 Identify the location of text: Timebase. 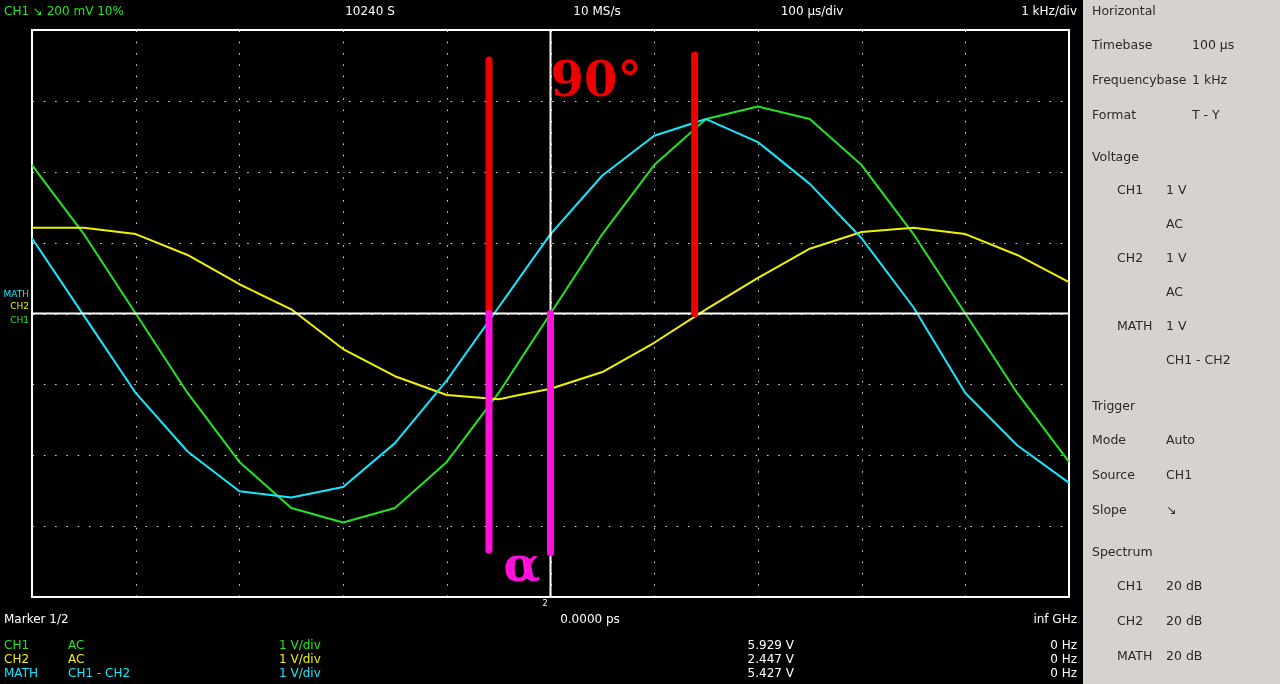
(1122, 44).